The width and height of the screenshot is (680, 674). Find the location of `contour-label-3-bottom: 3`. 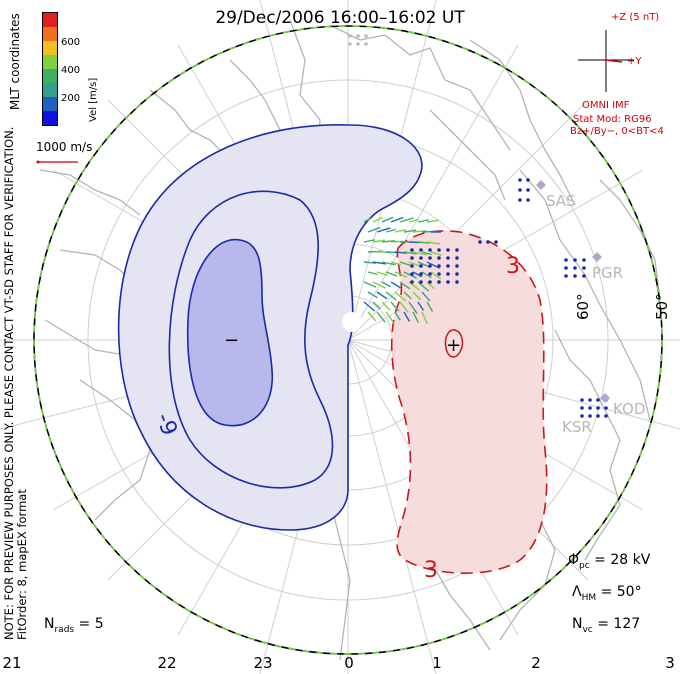

contour-label-3-bottom: 3 is located at coordinates (431, 570).